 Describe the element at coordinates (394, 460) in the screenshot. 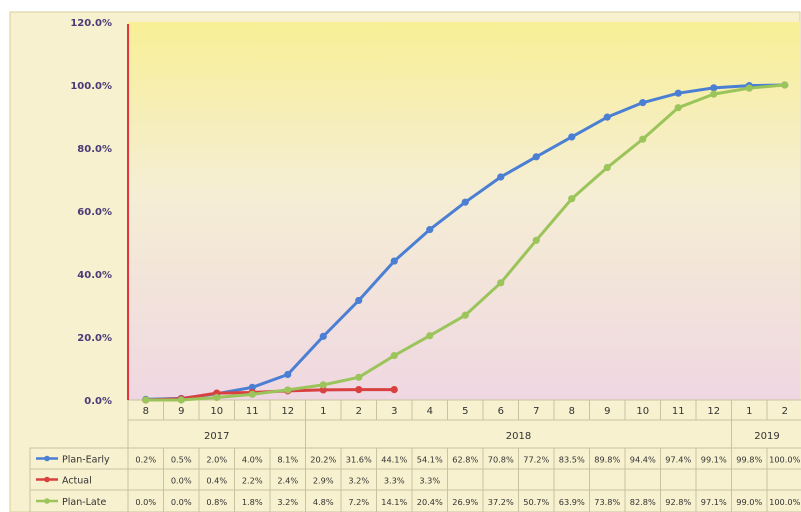

I see `table-value: 44.1%` at that location.